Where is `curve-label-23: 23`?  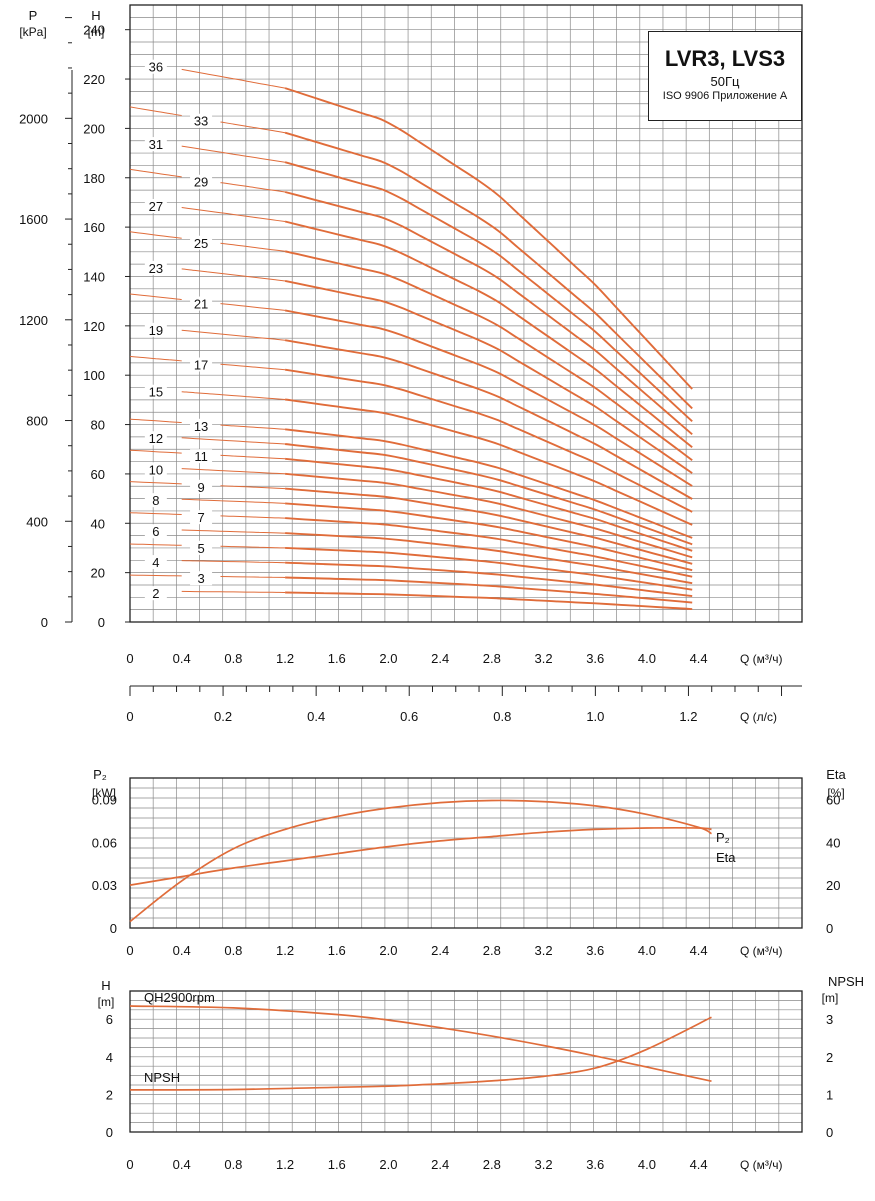 curve-label-23: 23 is located at coordinates (156, 268).